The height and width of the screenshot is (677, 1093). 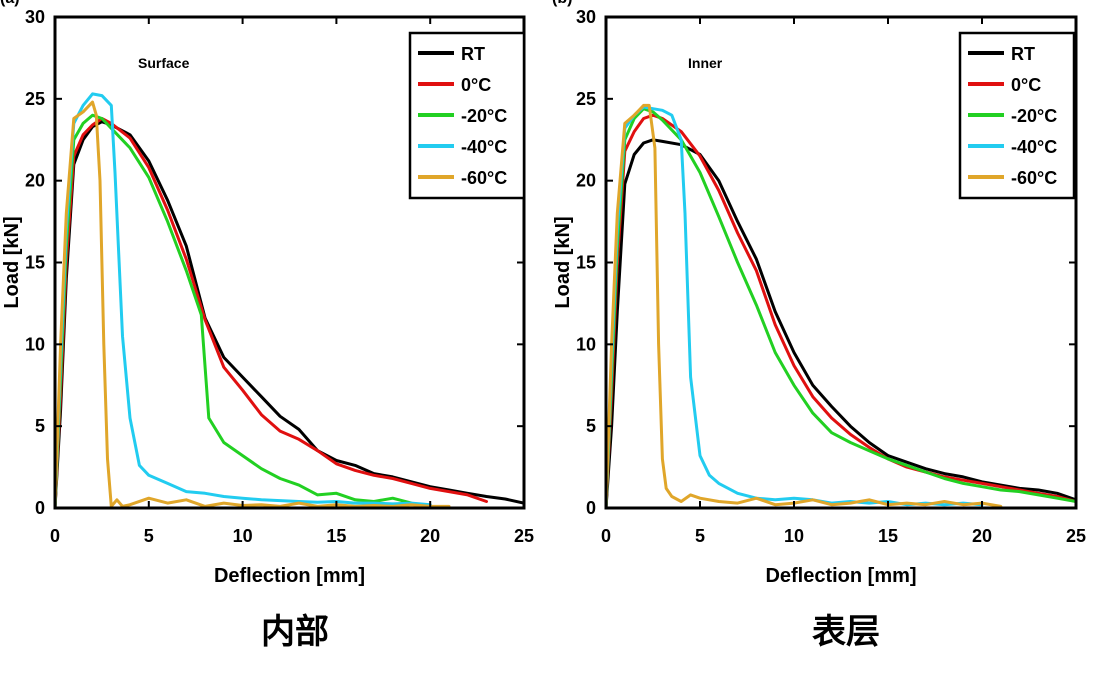 I want to click on caption-left: 内部, so click(x=295, y=632).